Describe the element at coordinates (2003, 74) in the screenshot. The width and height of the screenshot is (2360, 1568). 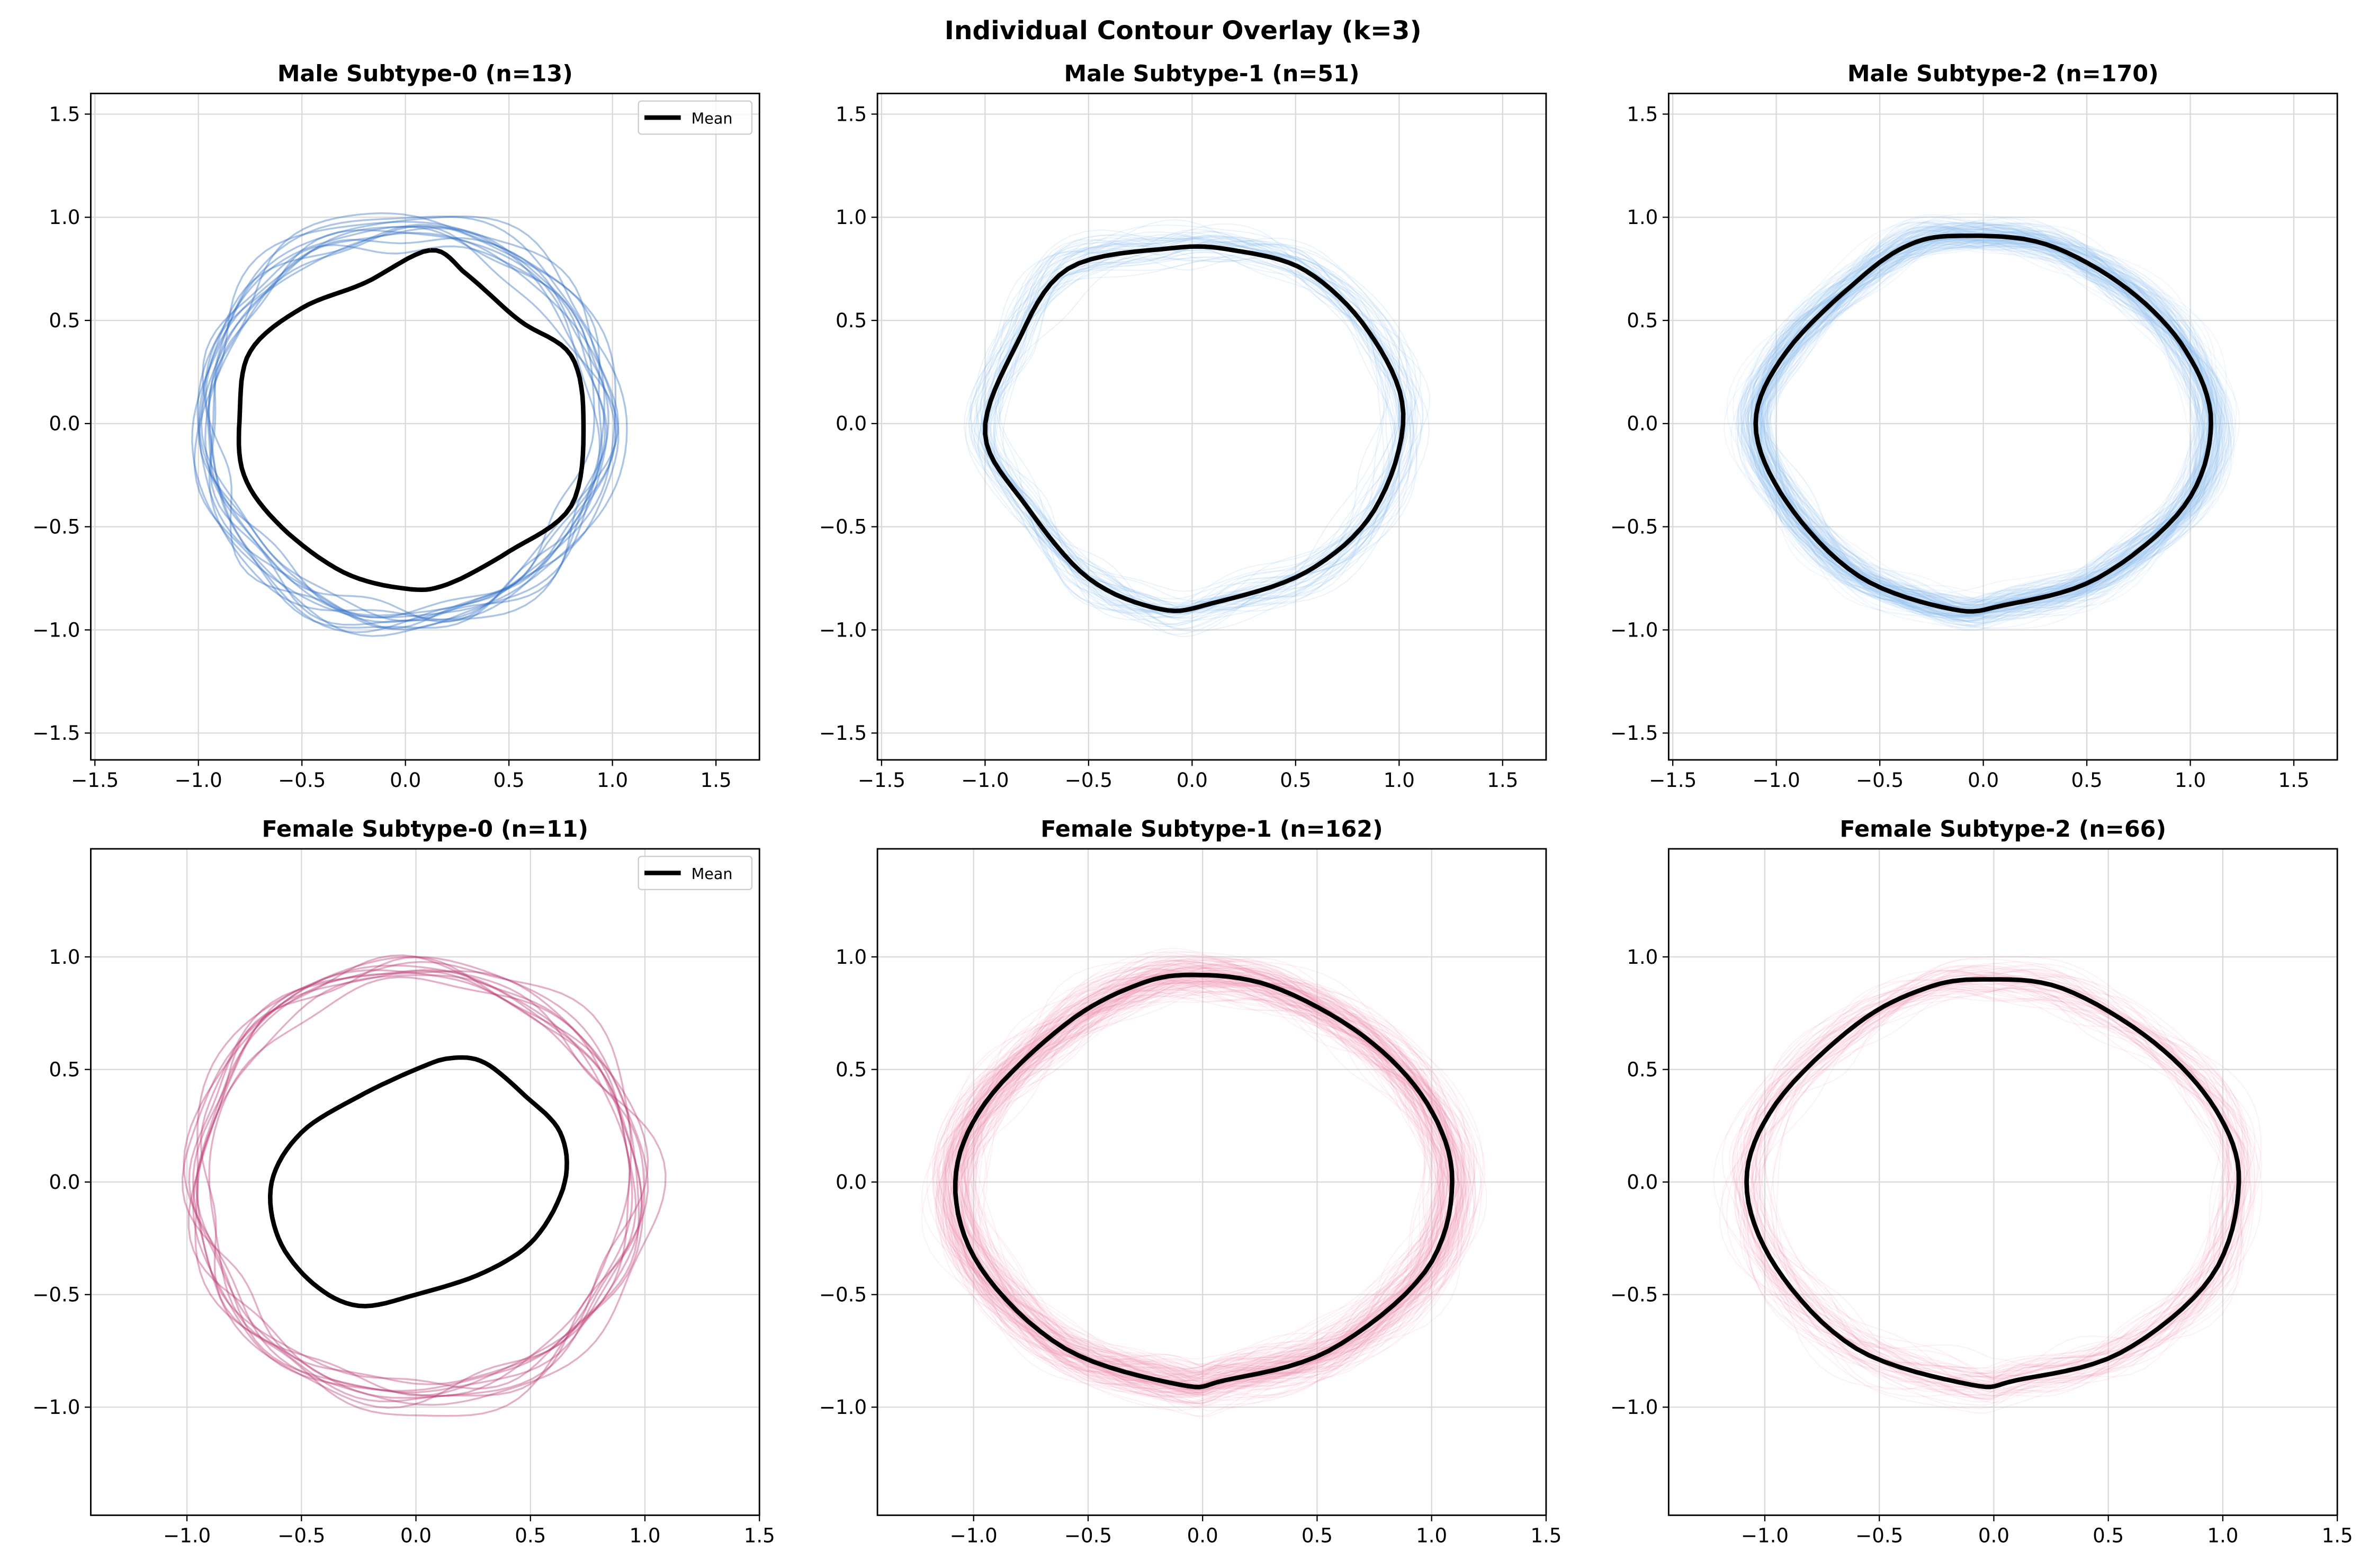
I see `subplot-title: Male Subtype-2 (n=170)` at that location.